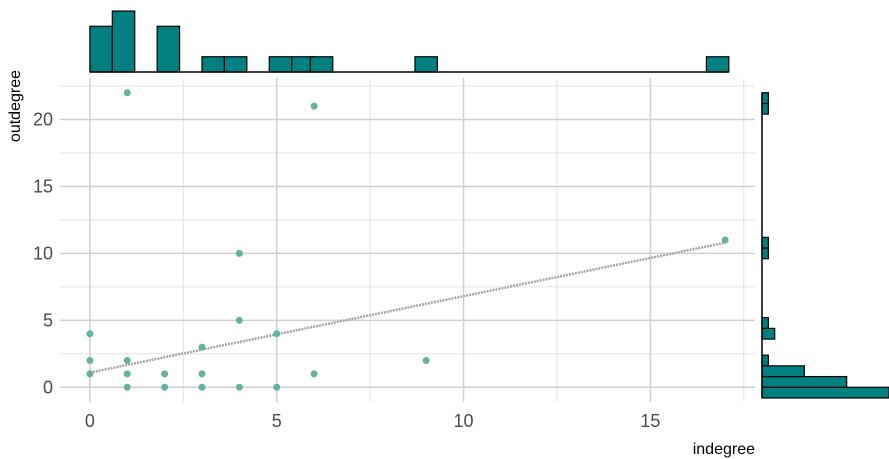 This screenshot has height=459, width=889. I want to click on x-tick-label: 0, so click(90, 421).